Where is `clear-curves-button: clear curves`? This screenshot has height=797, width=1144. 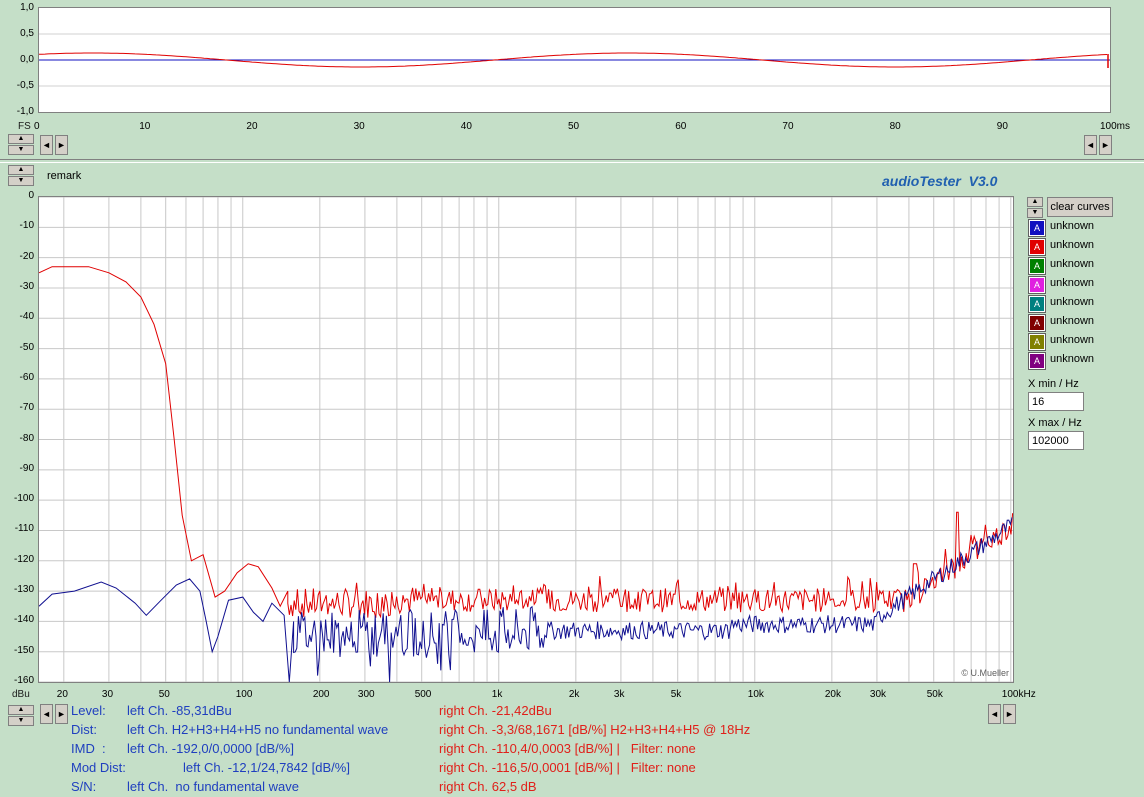 clear-curves-button: clear curves is located at coordinates (1080, 207).